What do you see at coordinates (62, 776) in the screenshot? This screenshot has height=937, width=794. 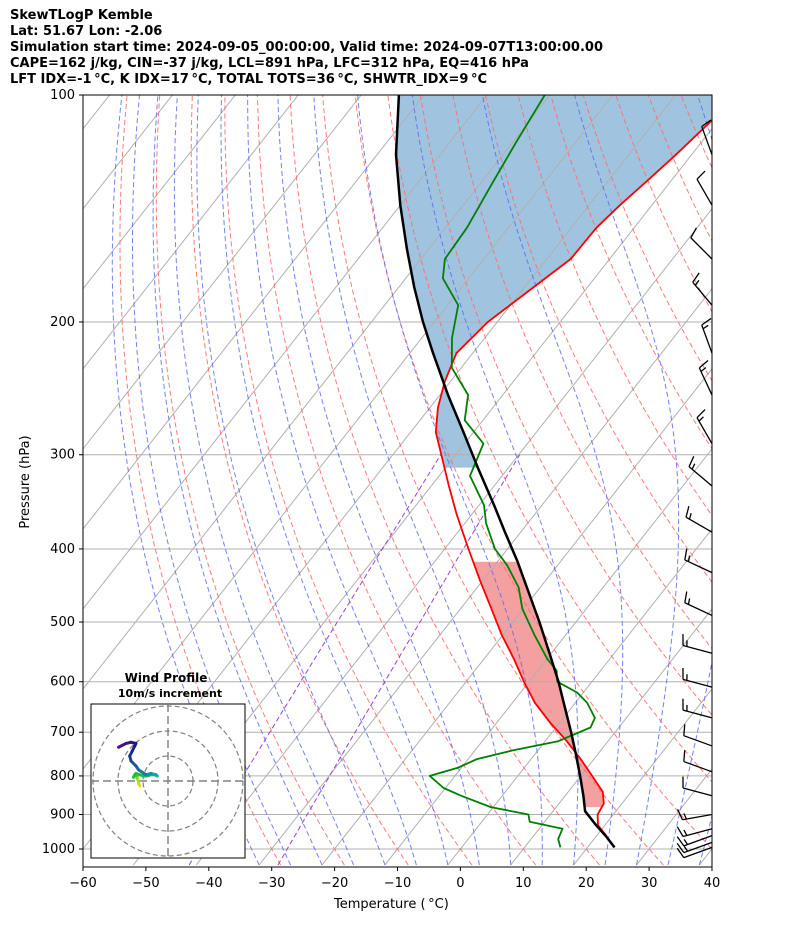 I see `y-tick-label: 800` at bounding box center [62, 776].